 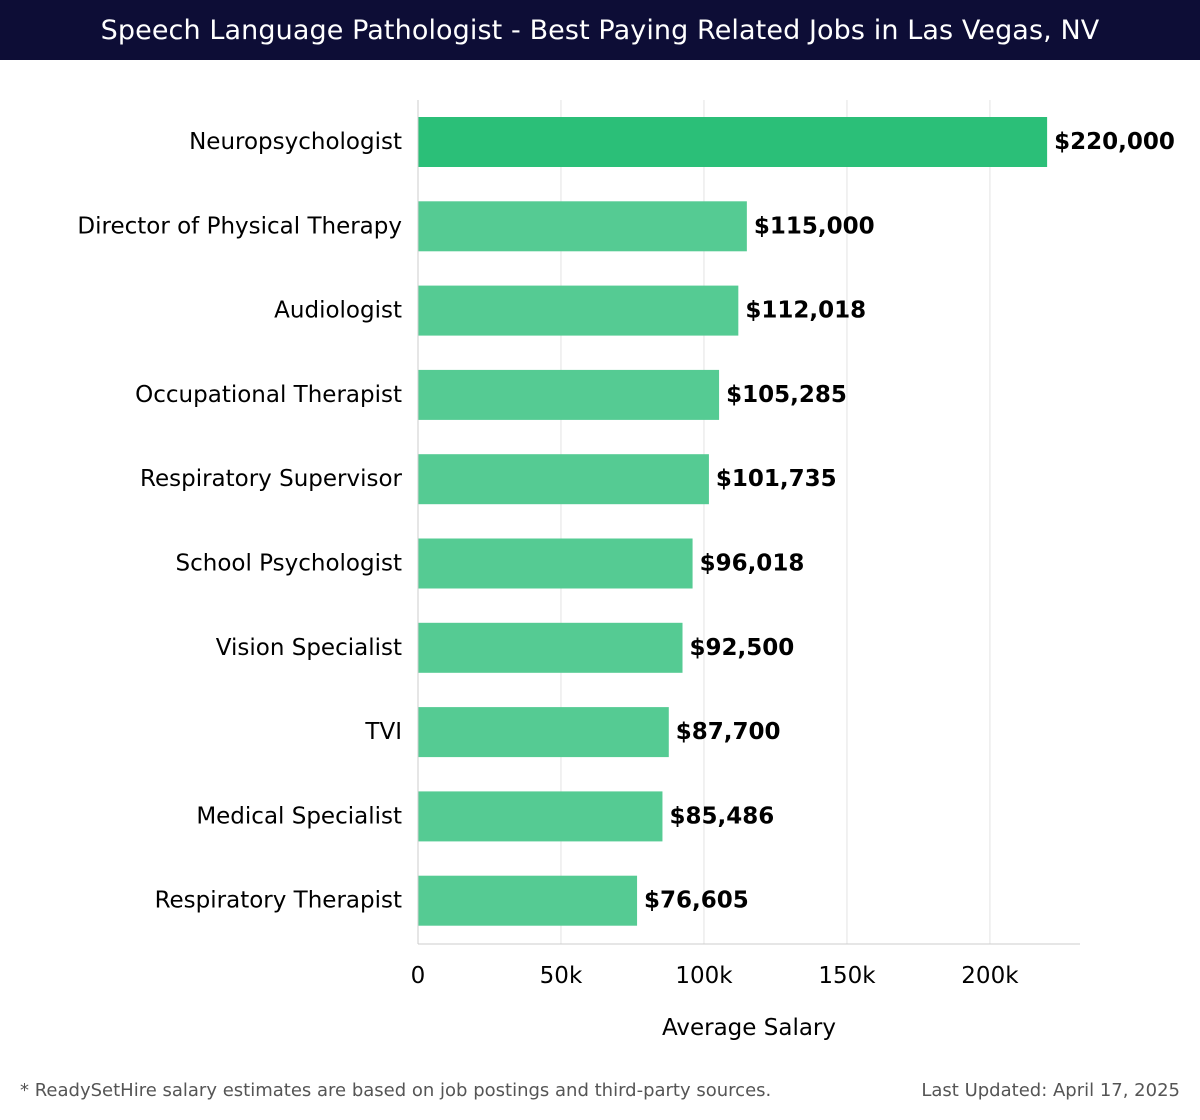 What do you see at coordinates (704, 976) in the screenshot?
I see `x-tick-label: 100k` at bounding box center [704, 976].